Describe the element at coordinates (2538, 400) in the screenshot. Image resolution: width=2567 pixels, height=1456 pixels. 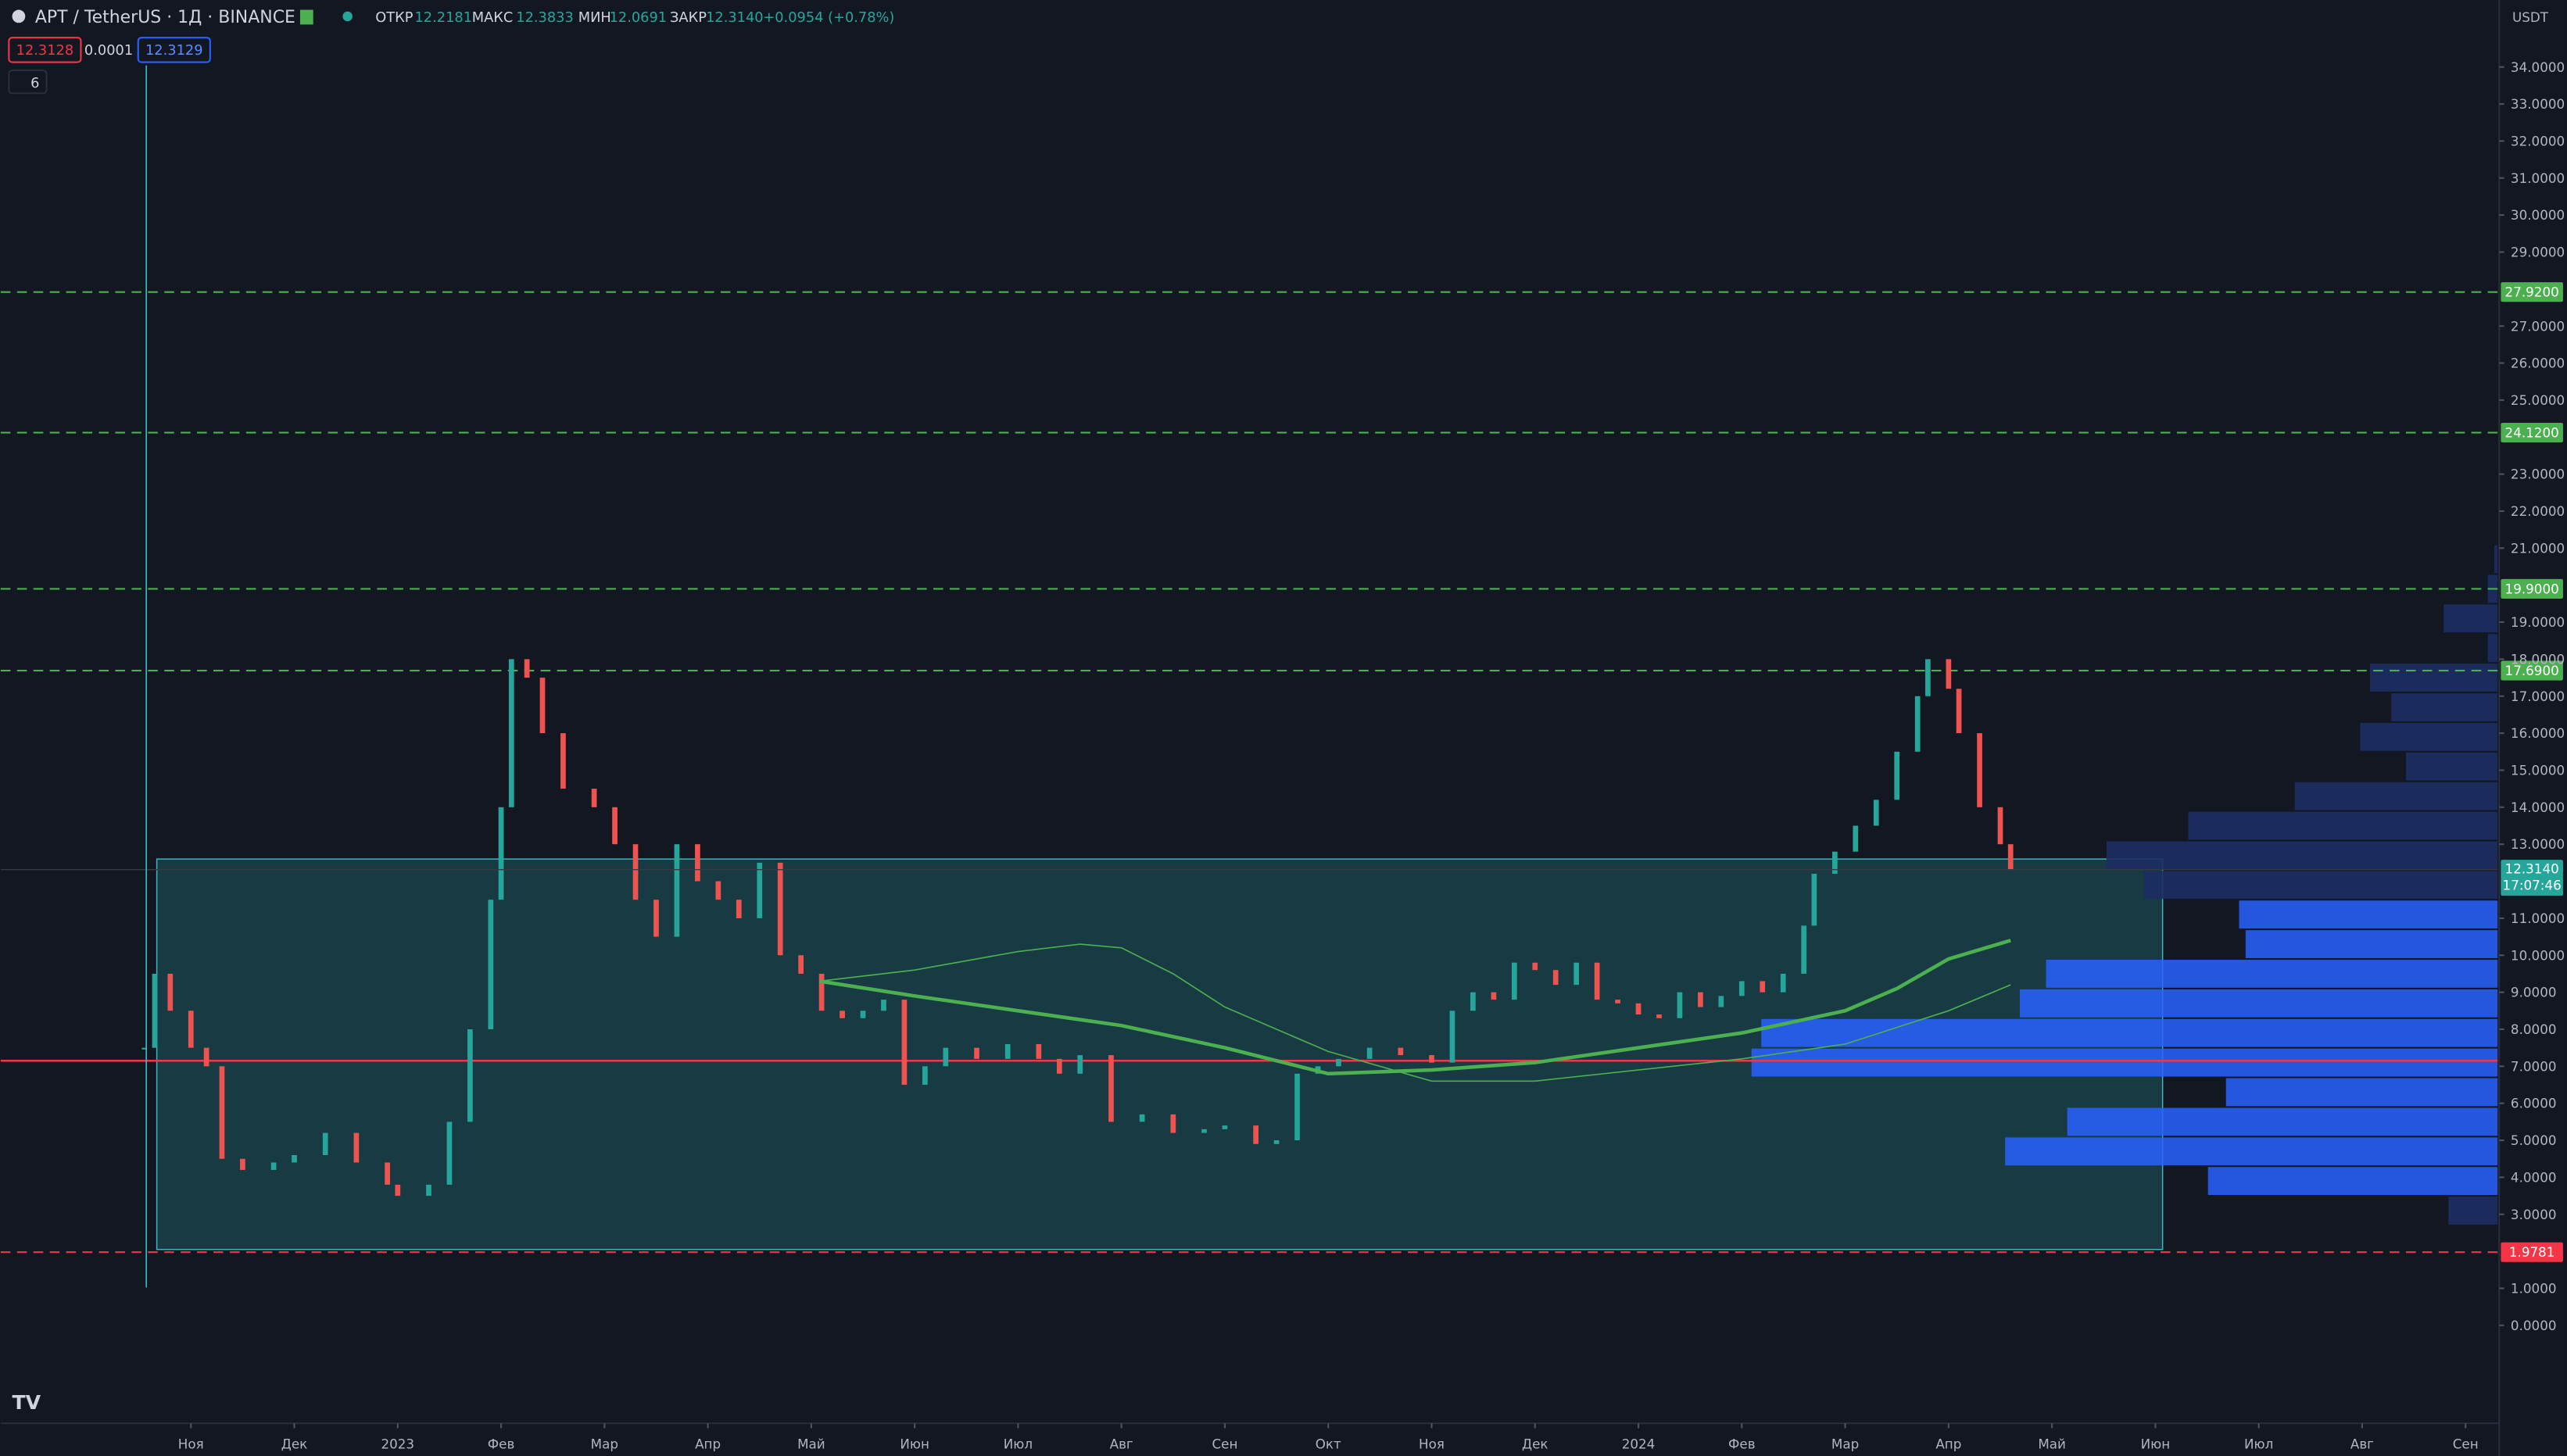
I see `y-tick-label: 25.0000` at that location.